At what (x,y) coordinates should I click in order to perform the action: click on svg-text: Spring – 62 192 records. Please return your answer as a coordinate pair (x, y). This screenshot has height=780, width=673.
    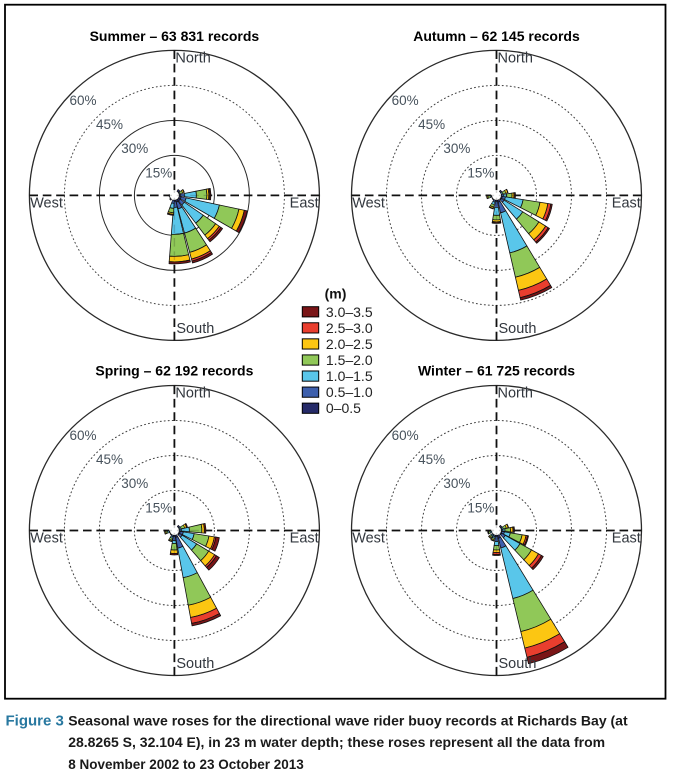
    Looking at the image, I should click on (174, 370).